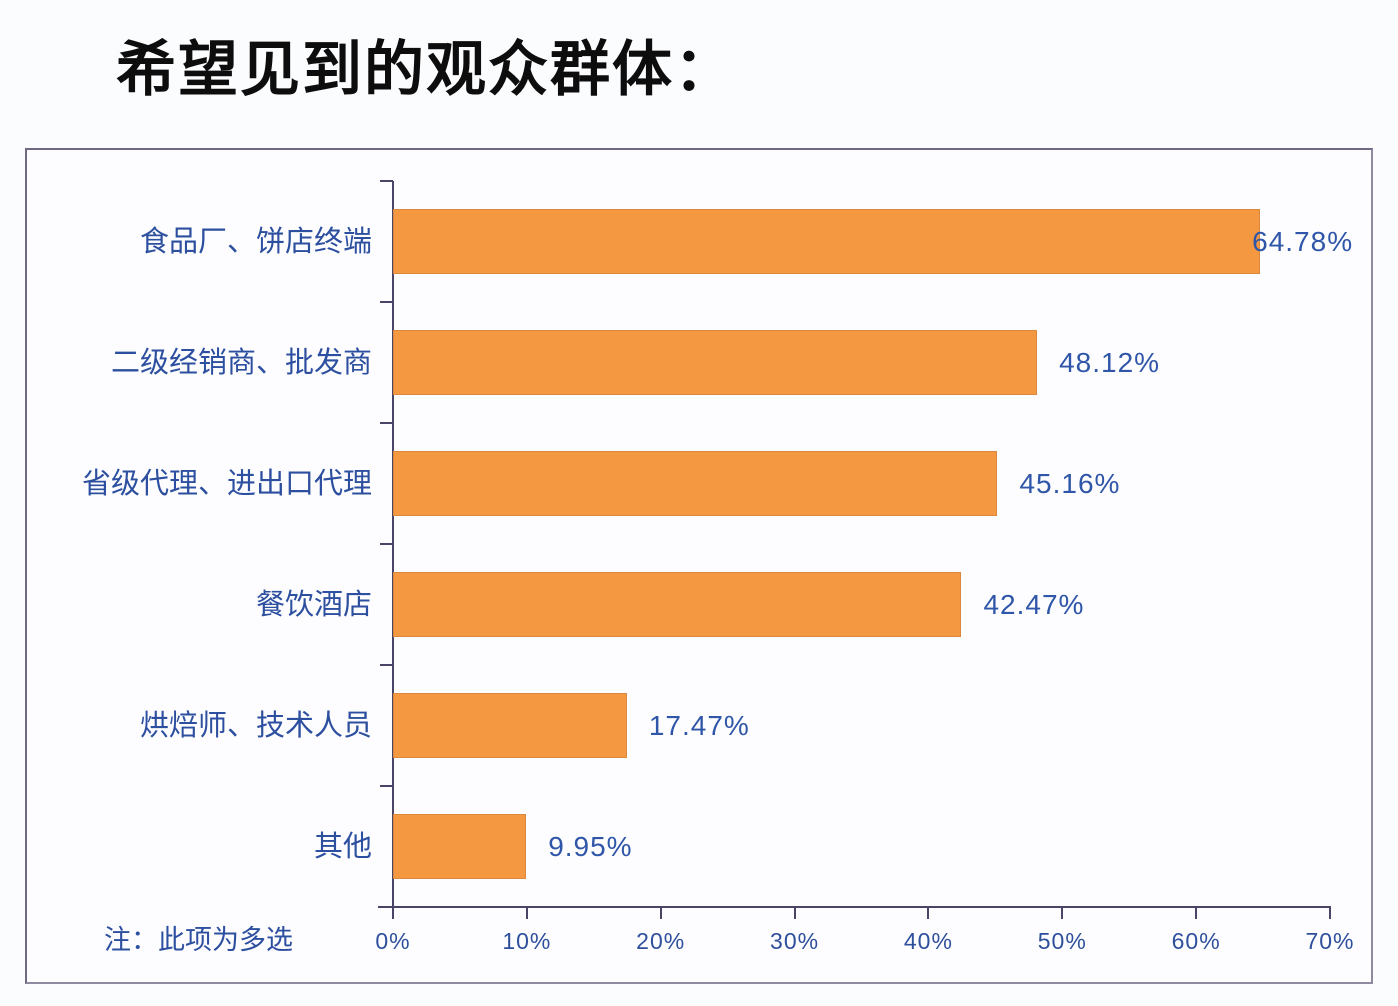  What do you see at coordinates (255, 724) in the screenshot?
I see `category-label: 烘焙师、技术人员` at bounding box center [255, 724].